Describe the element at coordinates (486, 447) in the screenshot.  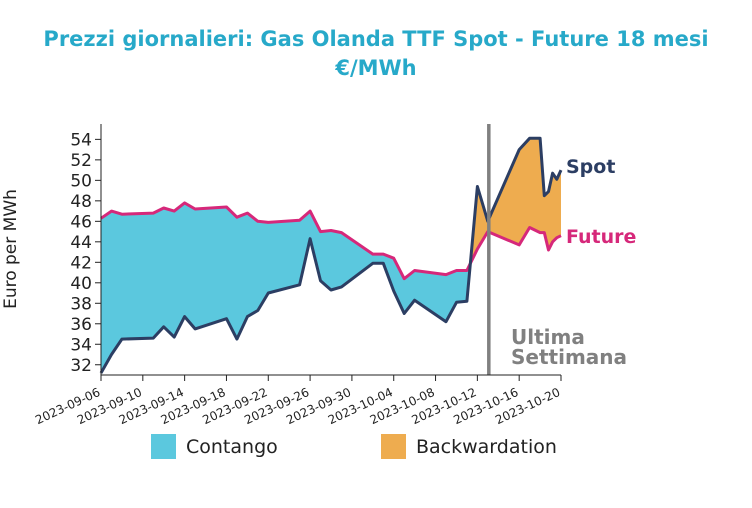
I see `legend-label-backwardation: Backwardation` at that location.